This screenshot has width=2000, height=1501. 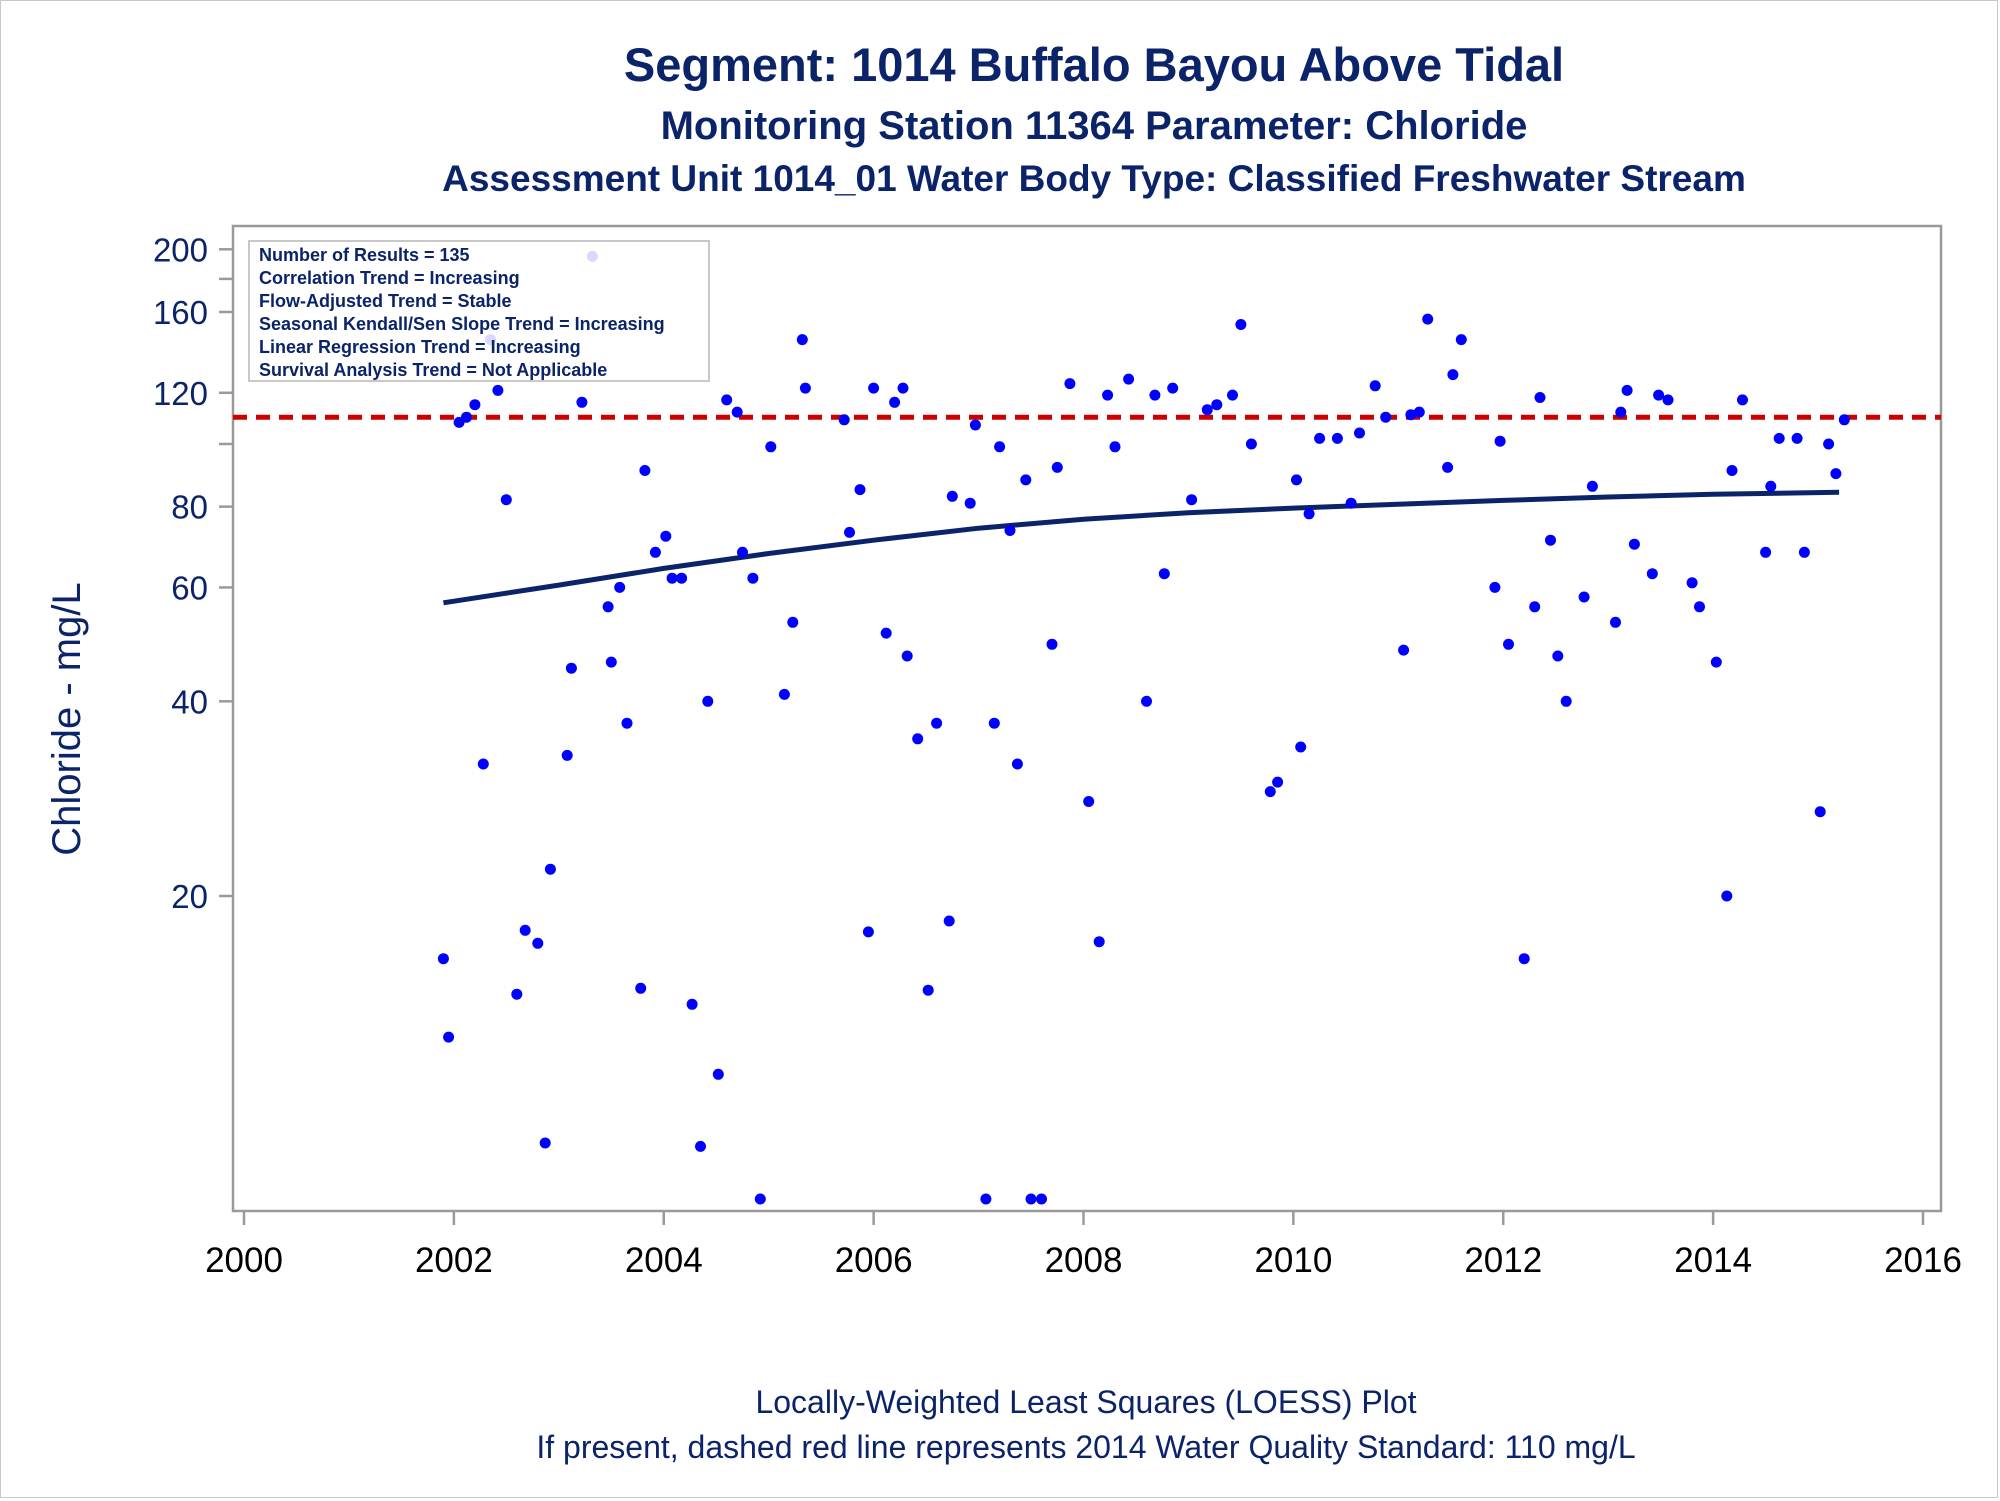 What do you see at coordinates (420, 347) in the screenshot?
I see `stats-line: Linear Regression Trend = Increasing` at bounding box center [420, 347].